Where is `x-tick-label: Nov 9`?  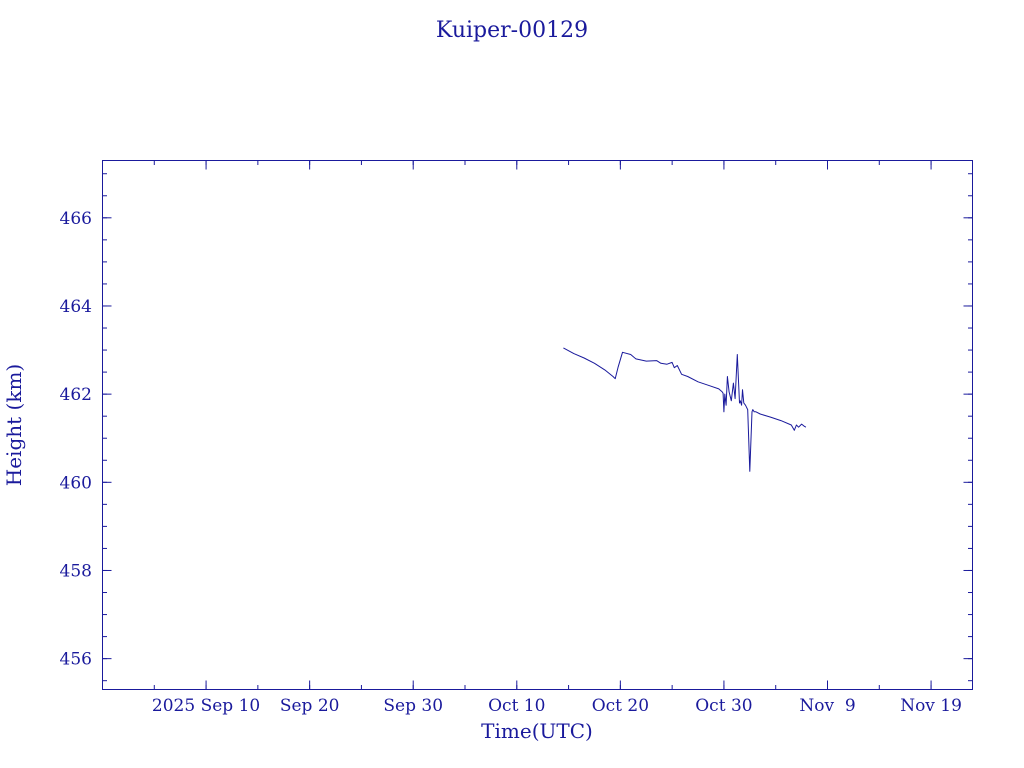 x-tick-label: Nov 9 is located at coordinates (827, 706).